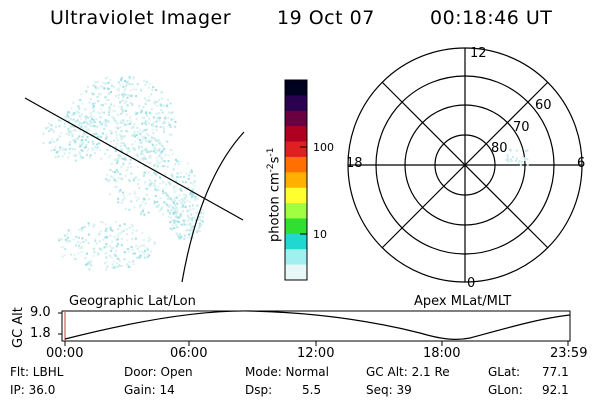 The image size is (600, 400). Describe the element at coordinates (213, 207) in the screenshot. I see `geo-terminator-line` at that location.